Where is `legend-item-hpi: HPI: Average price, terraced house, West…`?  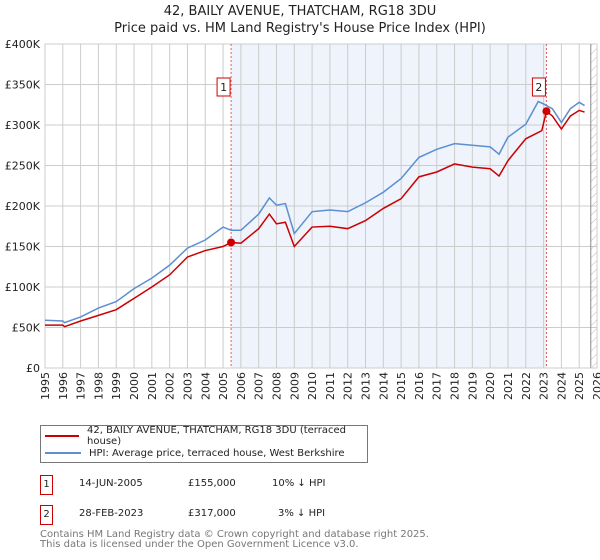
legend-item-hpi: HPI: Average price, terraced house, West… is located at coordinates (195, 453).